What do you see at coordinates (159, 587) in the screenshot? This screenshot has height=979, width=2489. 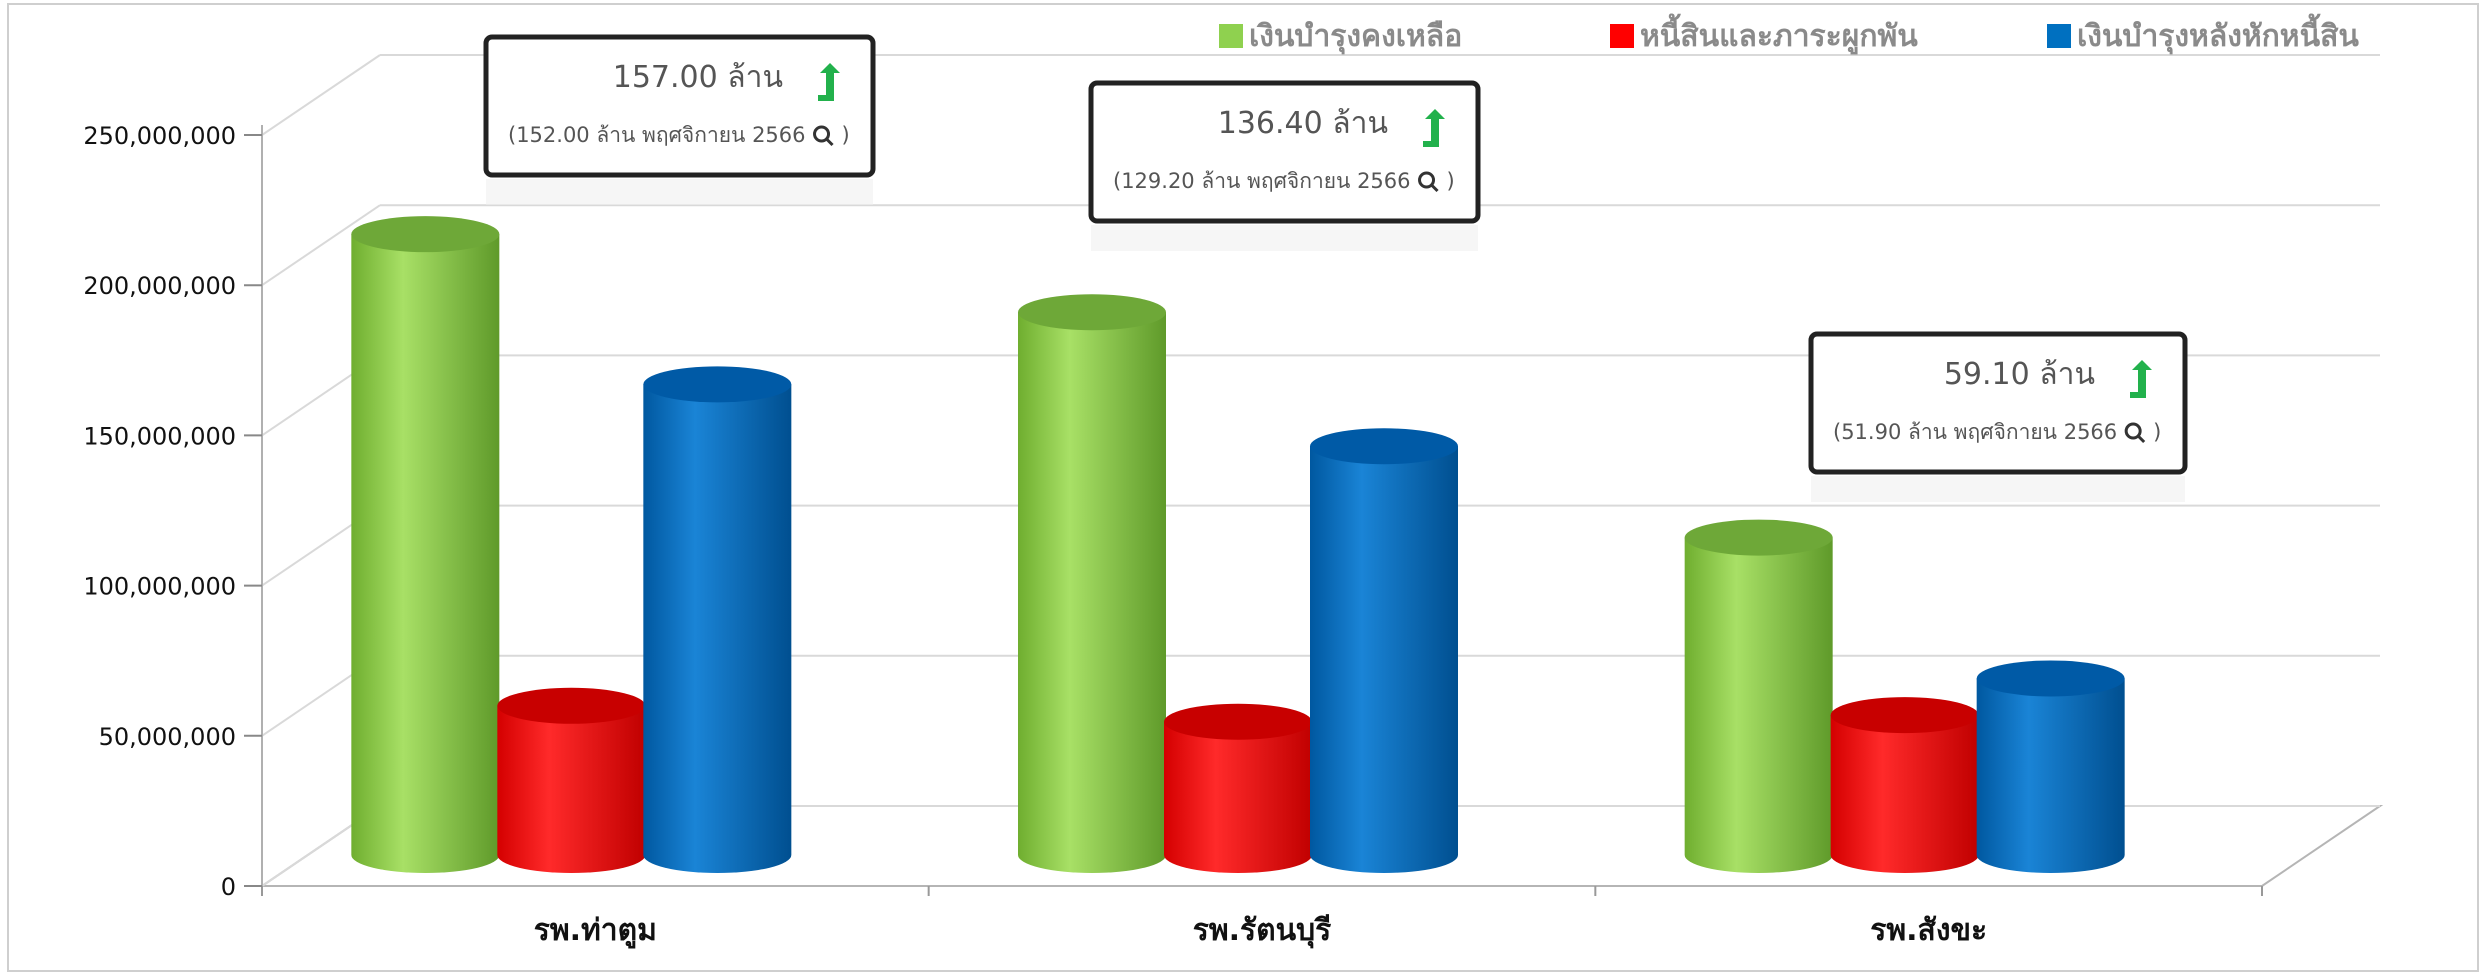 I see `y-tick-label: 100,000,000` at bounding box center [159, 587].